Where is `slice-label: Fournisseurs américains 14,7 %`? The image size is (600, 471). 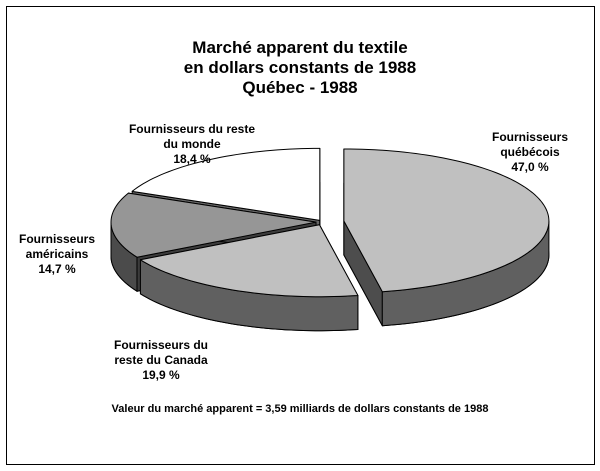 slice-label: Fournisseurs américains 14,7 % is located at coordinates (57, 254).